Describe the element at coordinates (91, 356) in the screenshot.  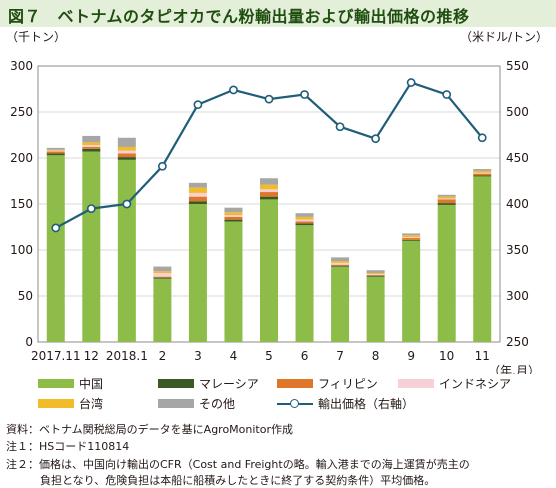
I see `x-tick-label: 12` at that location.